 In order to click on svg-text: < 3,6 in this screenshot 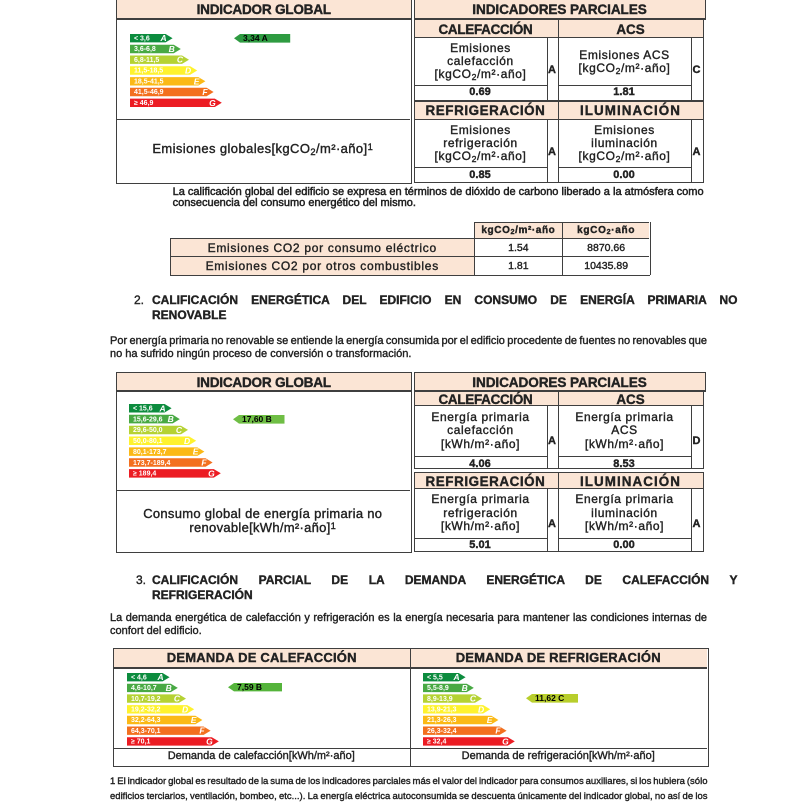, I will do `click(142, 38)`.